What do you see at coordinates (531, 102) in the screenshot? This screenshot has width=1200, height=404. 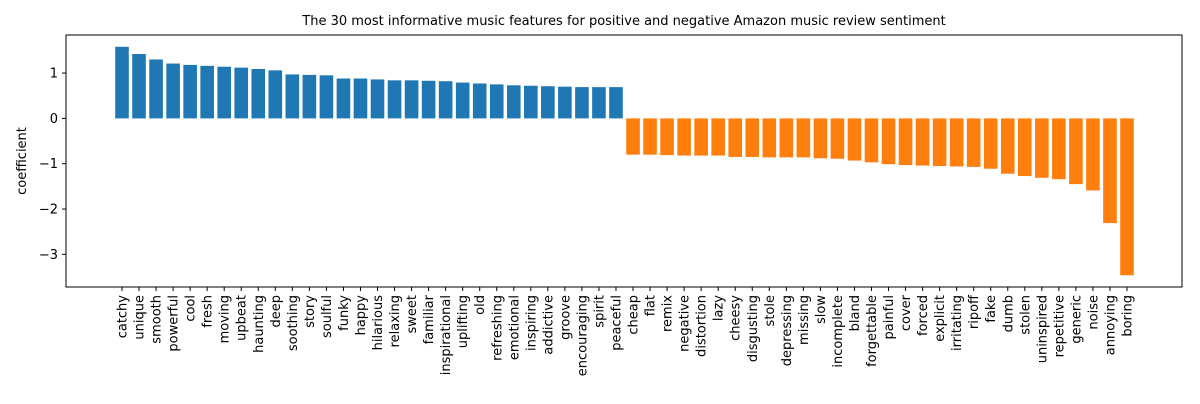 I see `bar-inspiring` at bounding box center [531, 102].